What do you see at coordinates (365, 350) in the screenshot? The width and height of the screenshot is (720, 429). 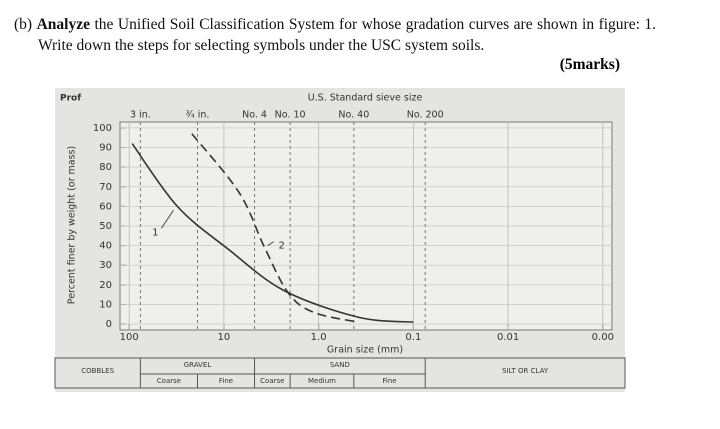 I see `x-axis-label: Grain size (mm)` at bounding box center [365, 350].